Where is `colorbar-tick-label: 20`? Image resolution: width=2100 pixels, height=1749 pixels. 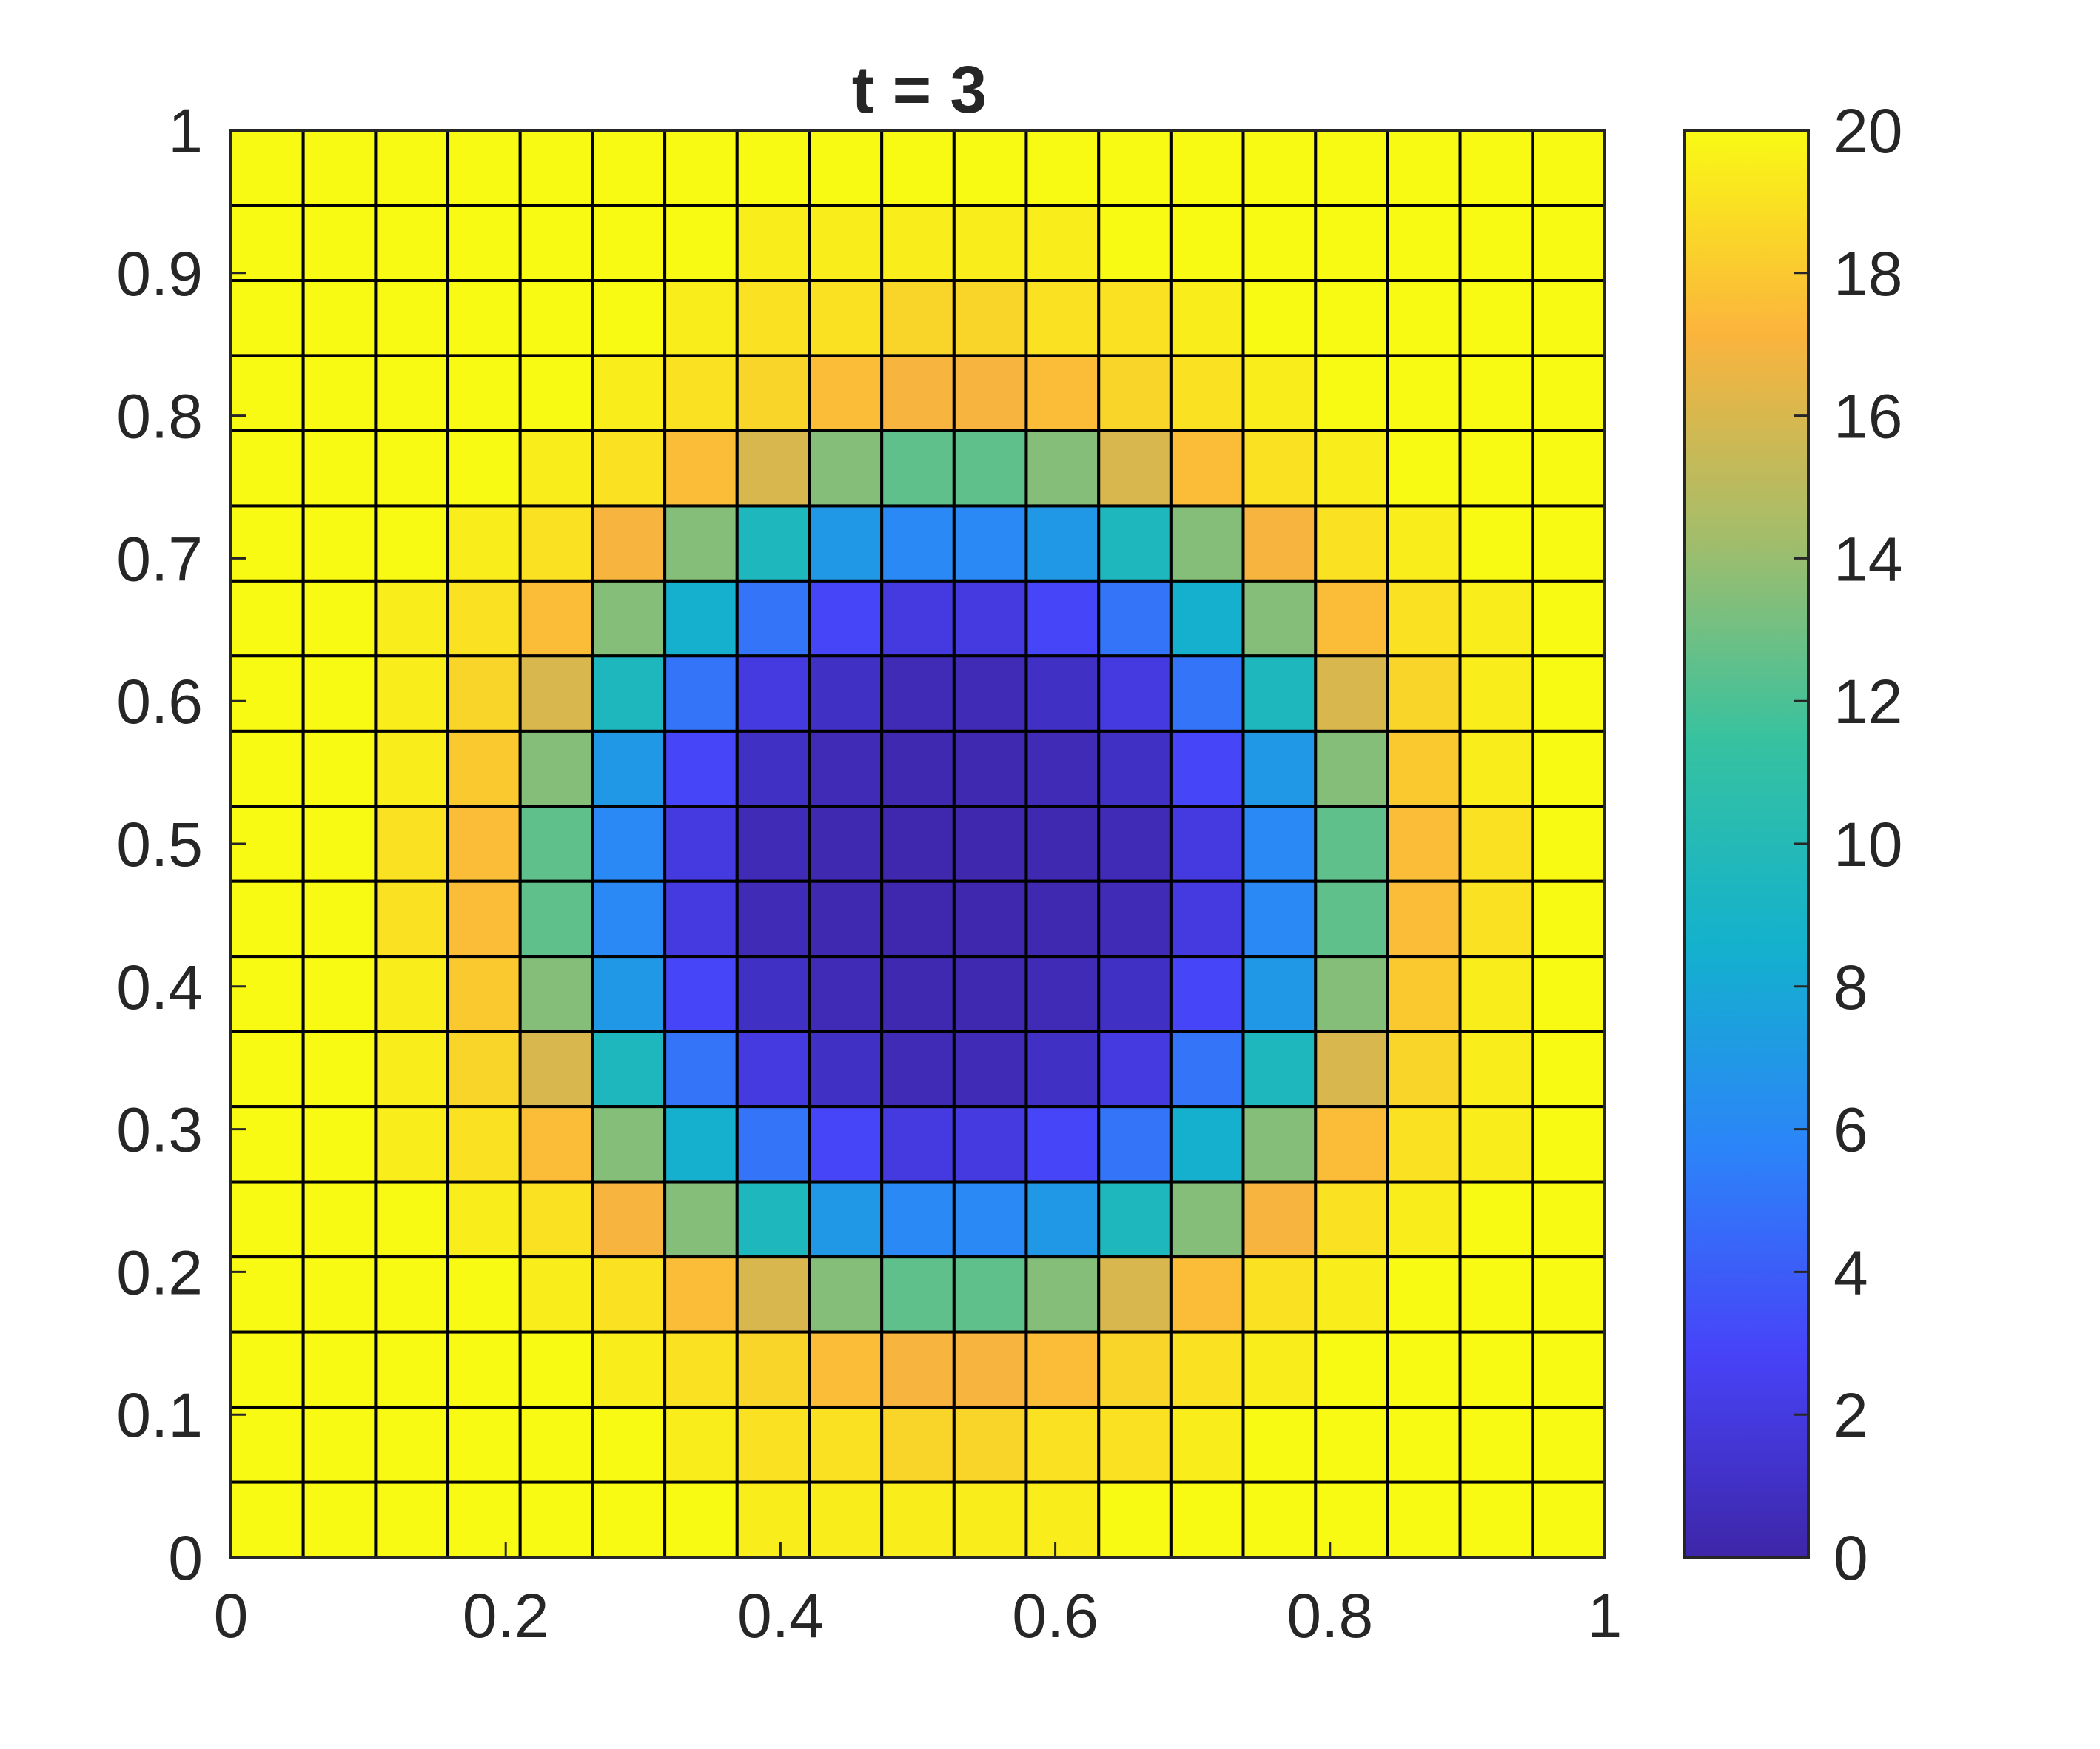 colorbar-tick-label: 20 is located at coordinates (1868, 131).